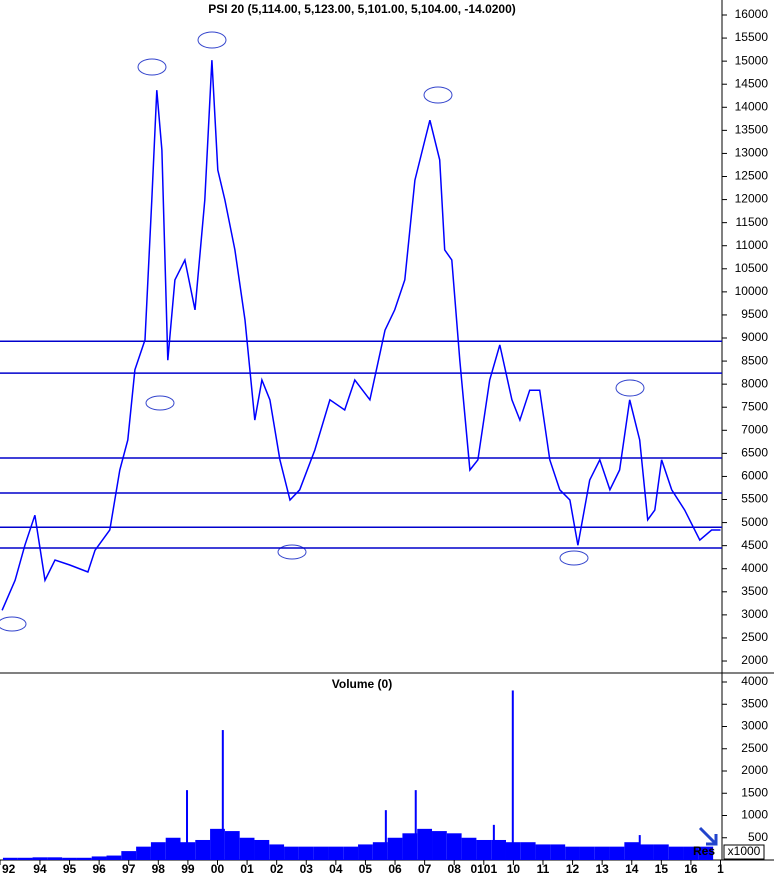 The height and width of the screenshot is (879, 774). I want to click on x-tick-label: 04, so click(336, 869).